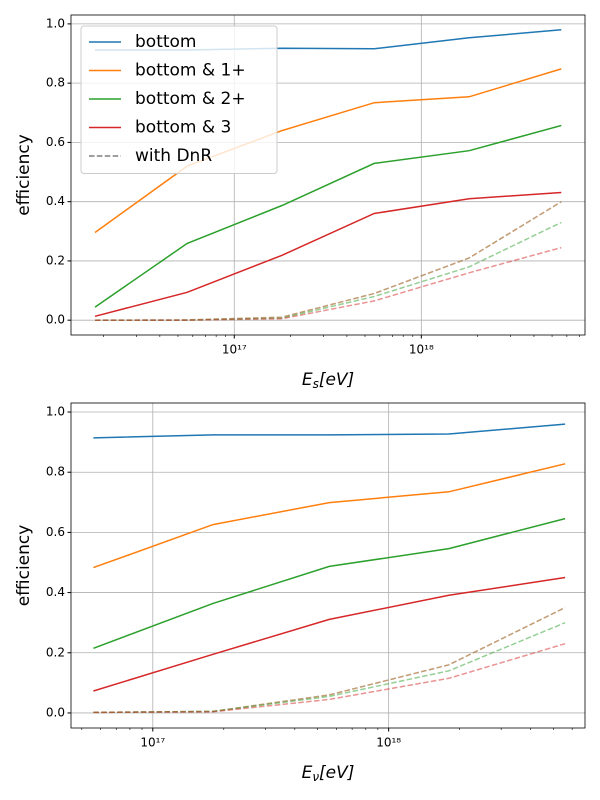 The image size is (600, 800). What do you see at coordinates (190, 99) in the screenshot?
I see `legend-label: bottom & 2+` at bounding box center [190, 99].